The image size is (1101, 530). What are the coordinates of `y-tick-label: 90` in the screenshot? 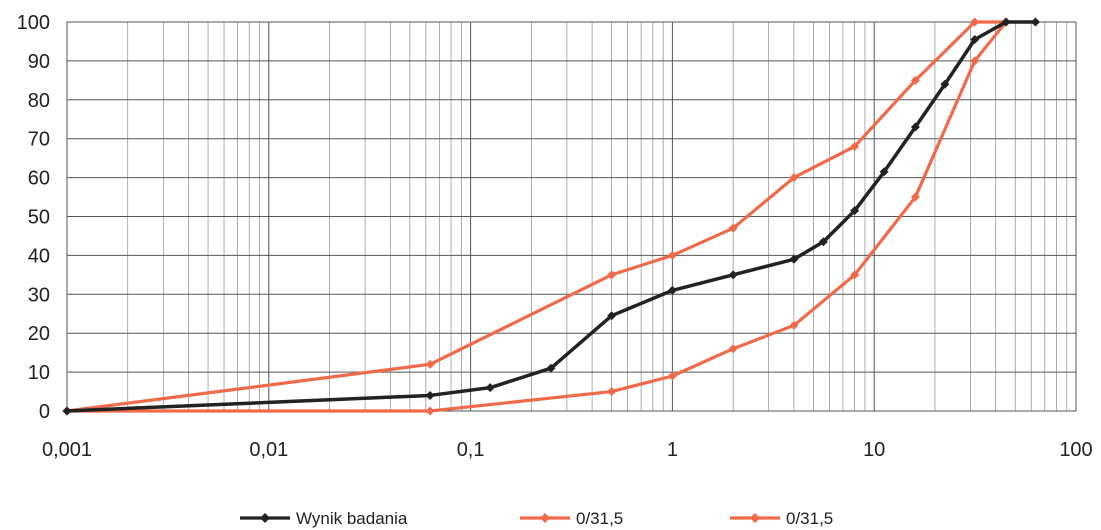 It's located at (39, 62).